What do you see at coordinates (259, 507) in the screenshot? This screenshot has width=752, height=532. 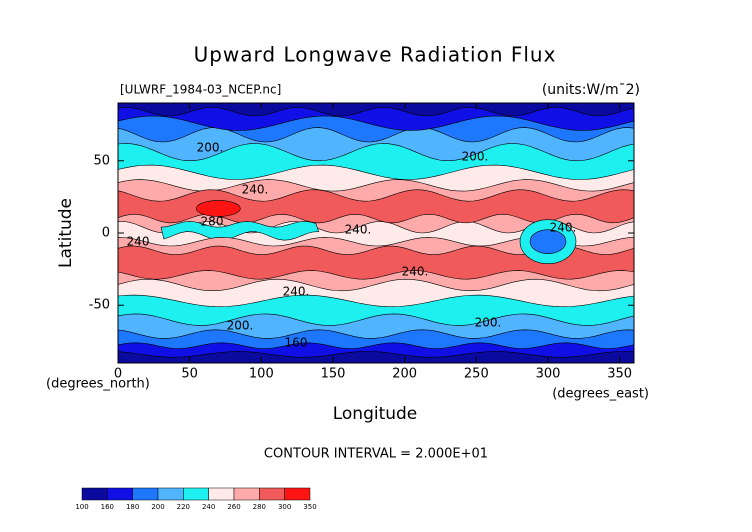 I see `colorbar-label: 280` at bounding box center [259, 507].